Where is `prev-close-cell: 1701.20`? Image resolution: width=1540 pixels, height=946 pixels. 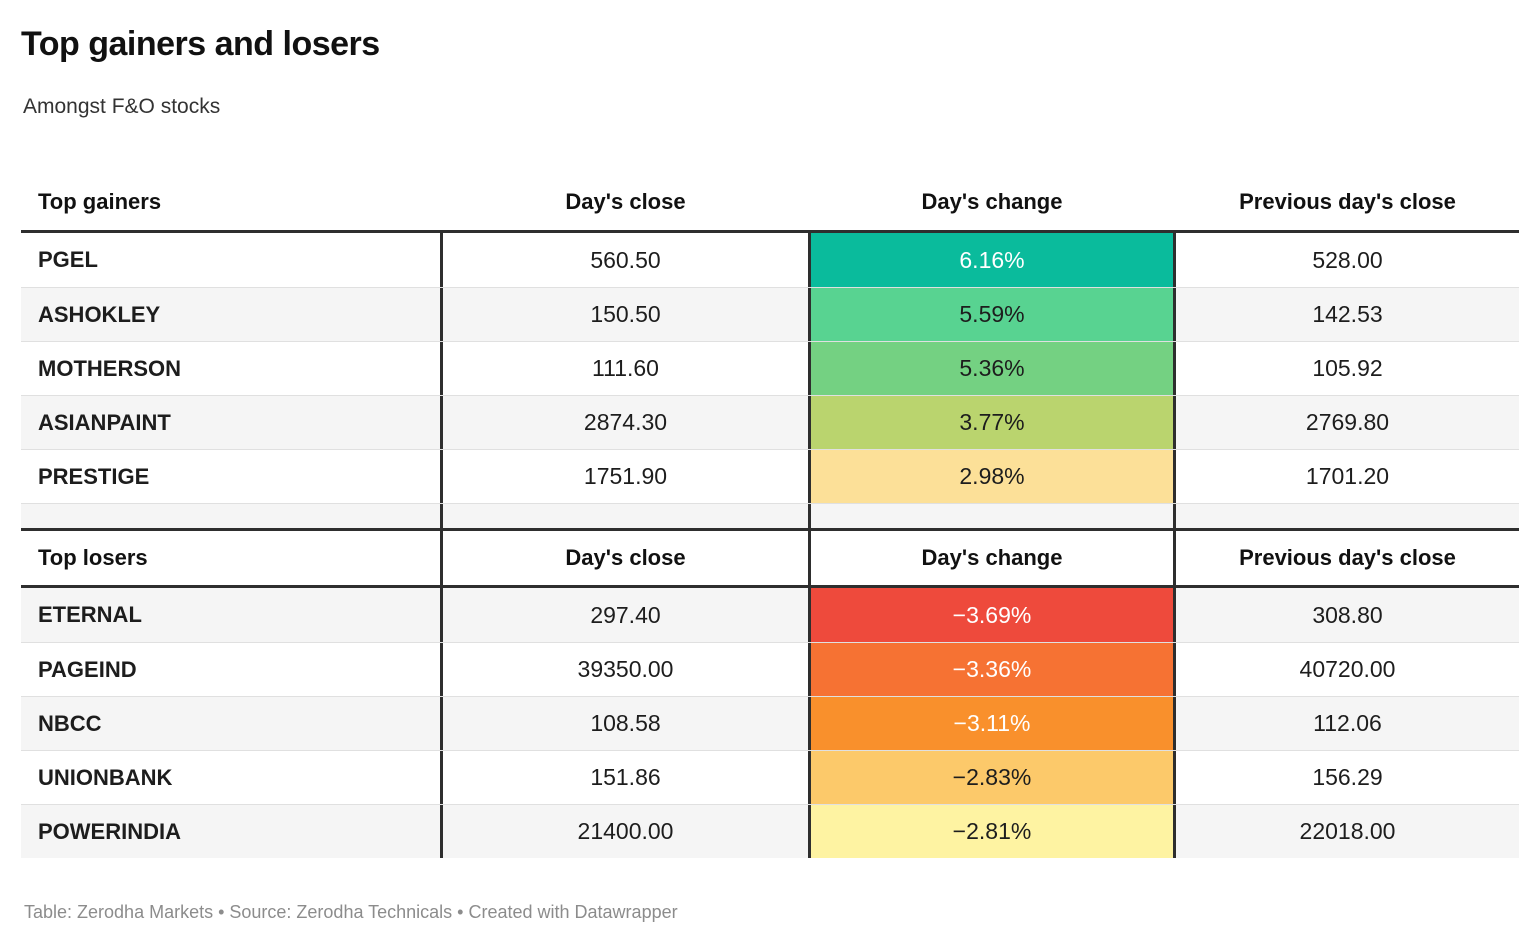 prev-close-cell: 1701.20 is located at coordinates (1347, 476).